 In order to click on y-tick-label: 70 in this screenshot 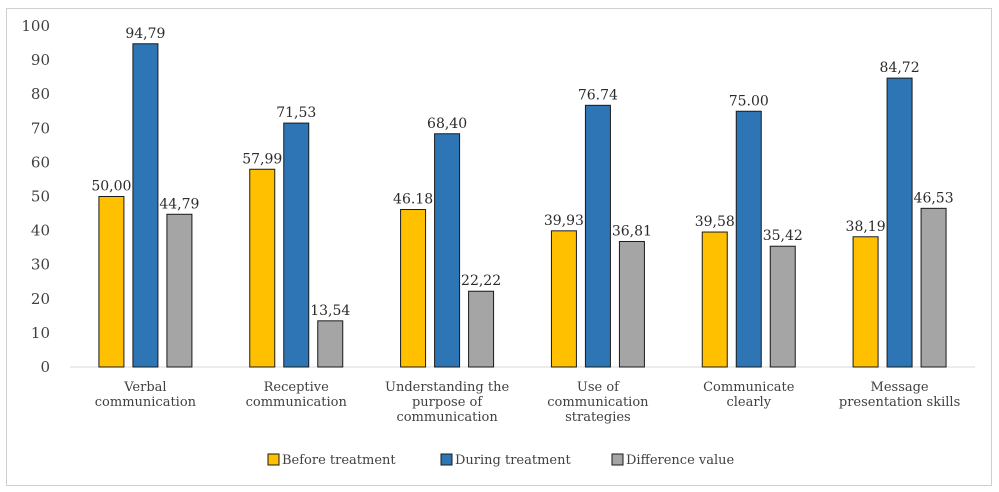, I will do `click(40, 128)`.